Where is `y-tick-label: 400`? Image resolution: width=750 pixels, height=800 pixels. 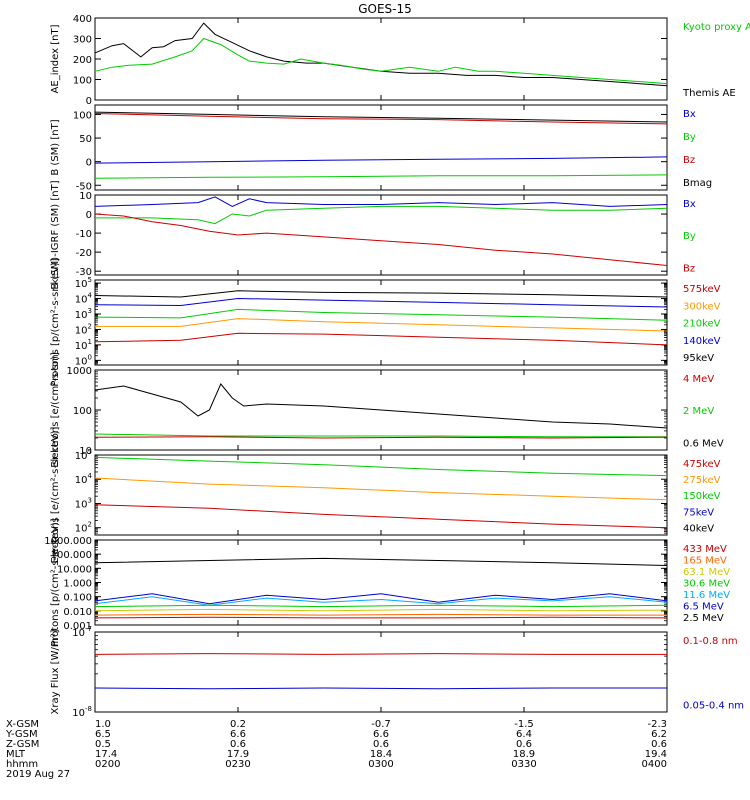 y-tick-label: 400 is located at coordinates (82, 19).